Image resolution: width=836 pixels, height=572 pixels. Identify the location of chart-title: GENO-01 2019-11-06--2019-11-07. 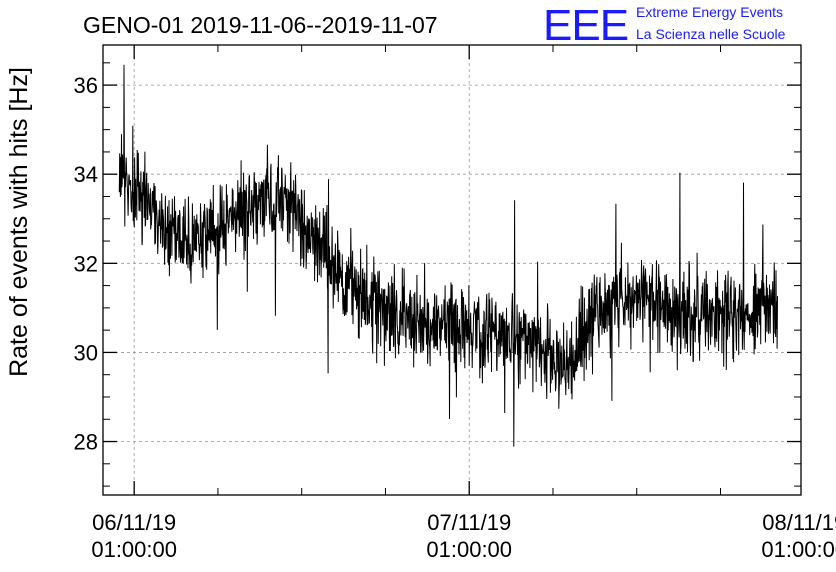
(260, 25).